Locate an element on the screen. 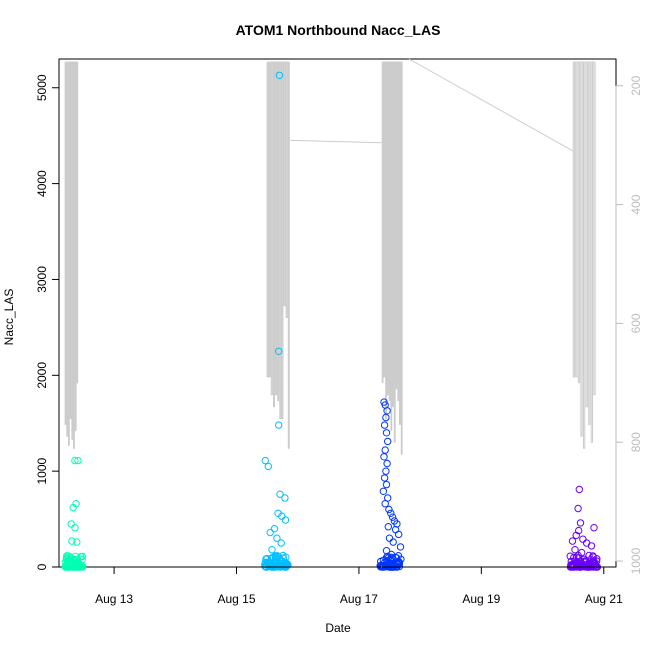  y-tick-label: 3000 is located at coordinates (42, 279).